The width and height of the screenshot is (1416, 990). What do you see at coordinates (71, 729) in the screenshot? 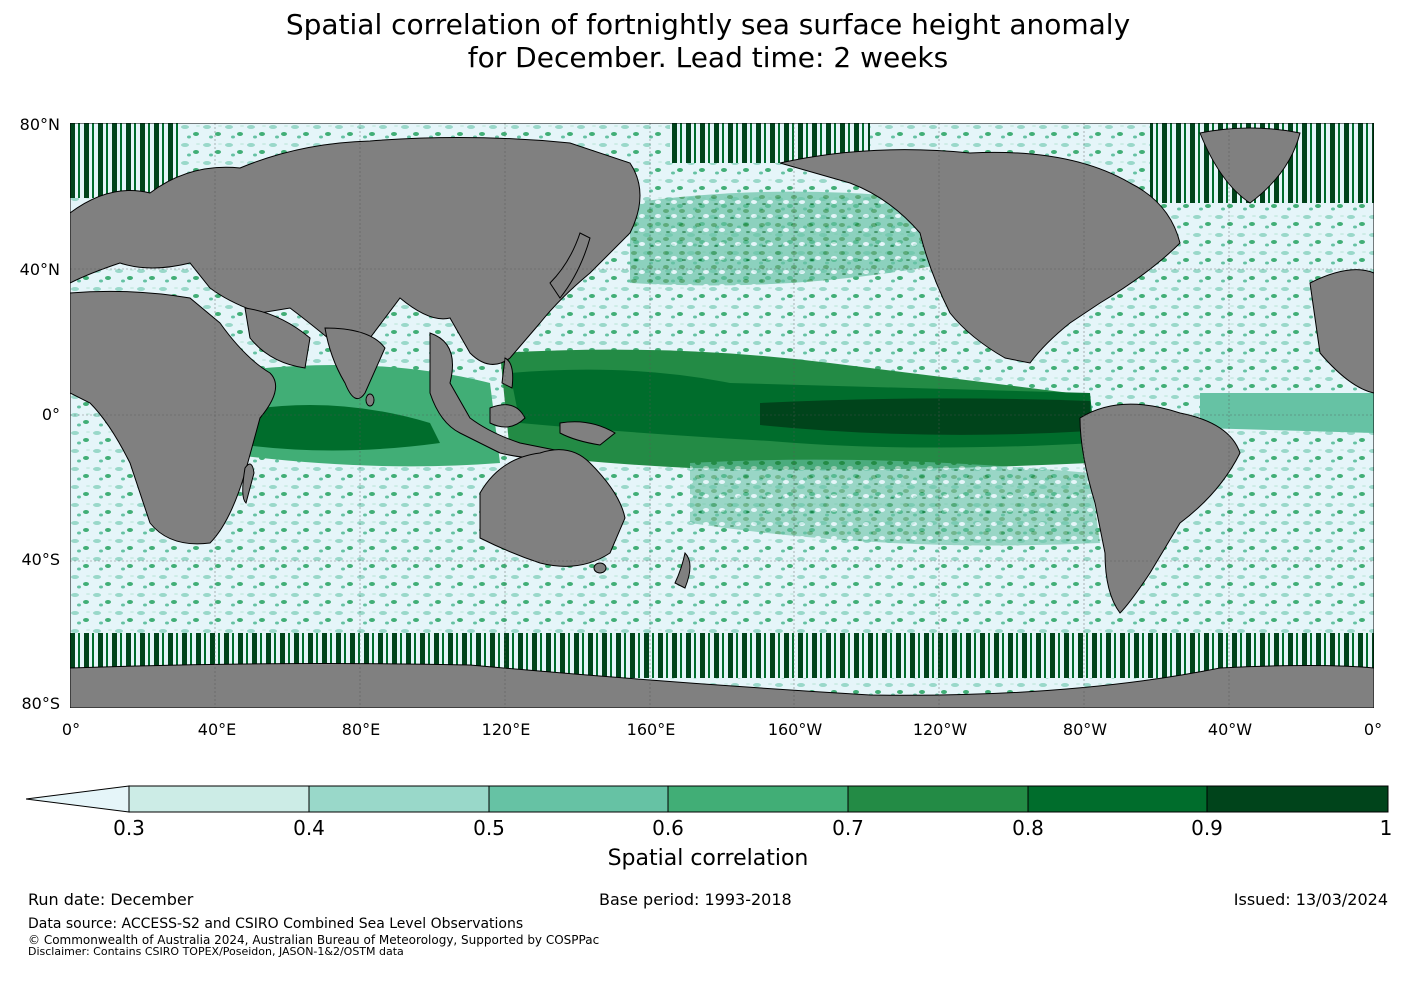
I see `lon-label-0-left: 0°` at bounding box center [71, 729].